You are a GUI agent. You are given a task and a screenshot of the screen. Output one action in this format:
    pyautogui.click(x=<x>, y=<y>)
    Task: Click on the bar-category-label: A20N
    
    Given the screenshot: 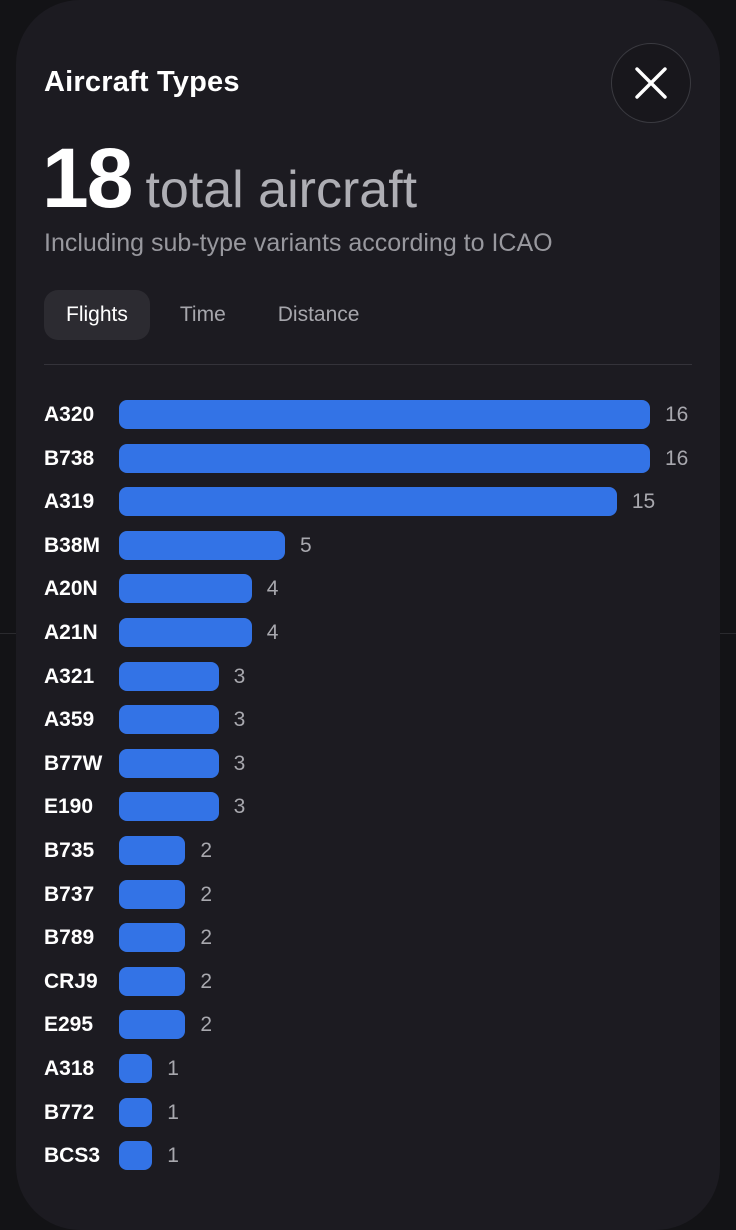 What is the action you would take?
    pyautogui.click(x=71, y=589)
    